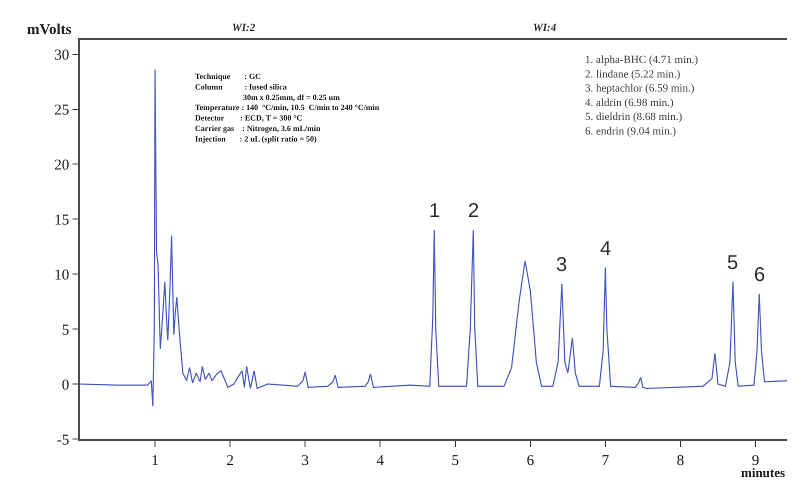  Describe the element at coordinates (760, 275) in the screenshot. I see `annotation: 6` at that location.